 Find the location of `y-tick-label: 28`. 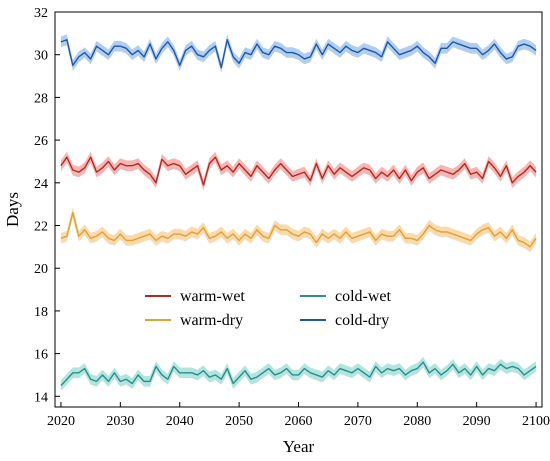

y-tick-label: 28 is located at coordinates (41, 98).